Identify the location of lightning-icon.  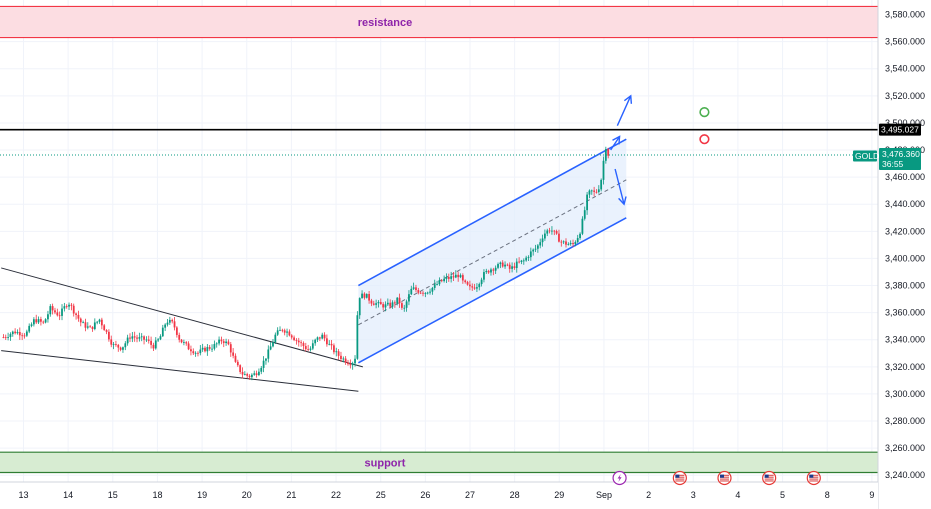
(619, 478).